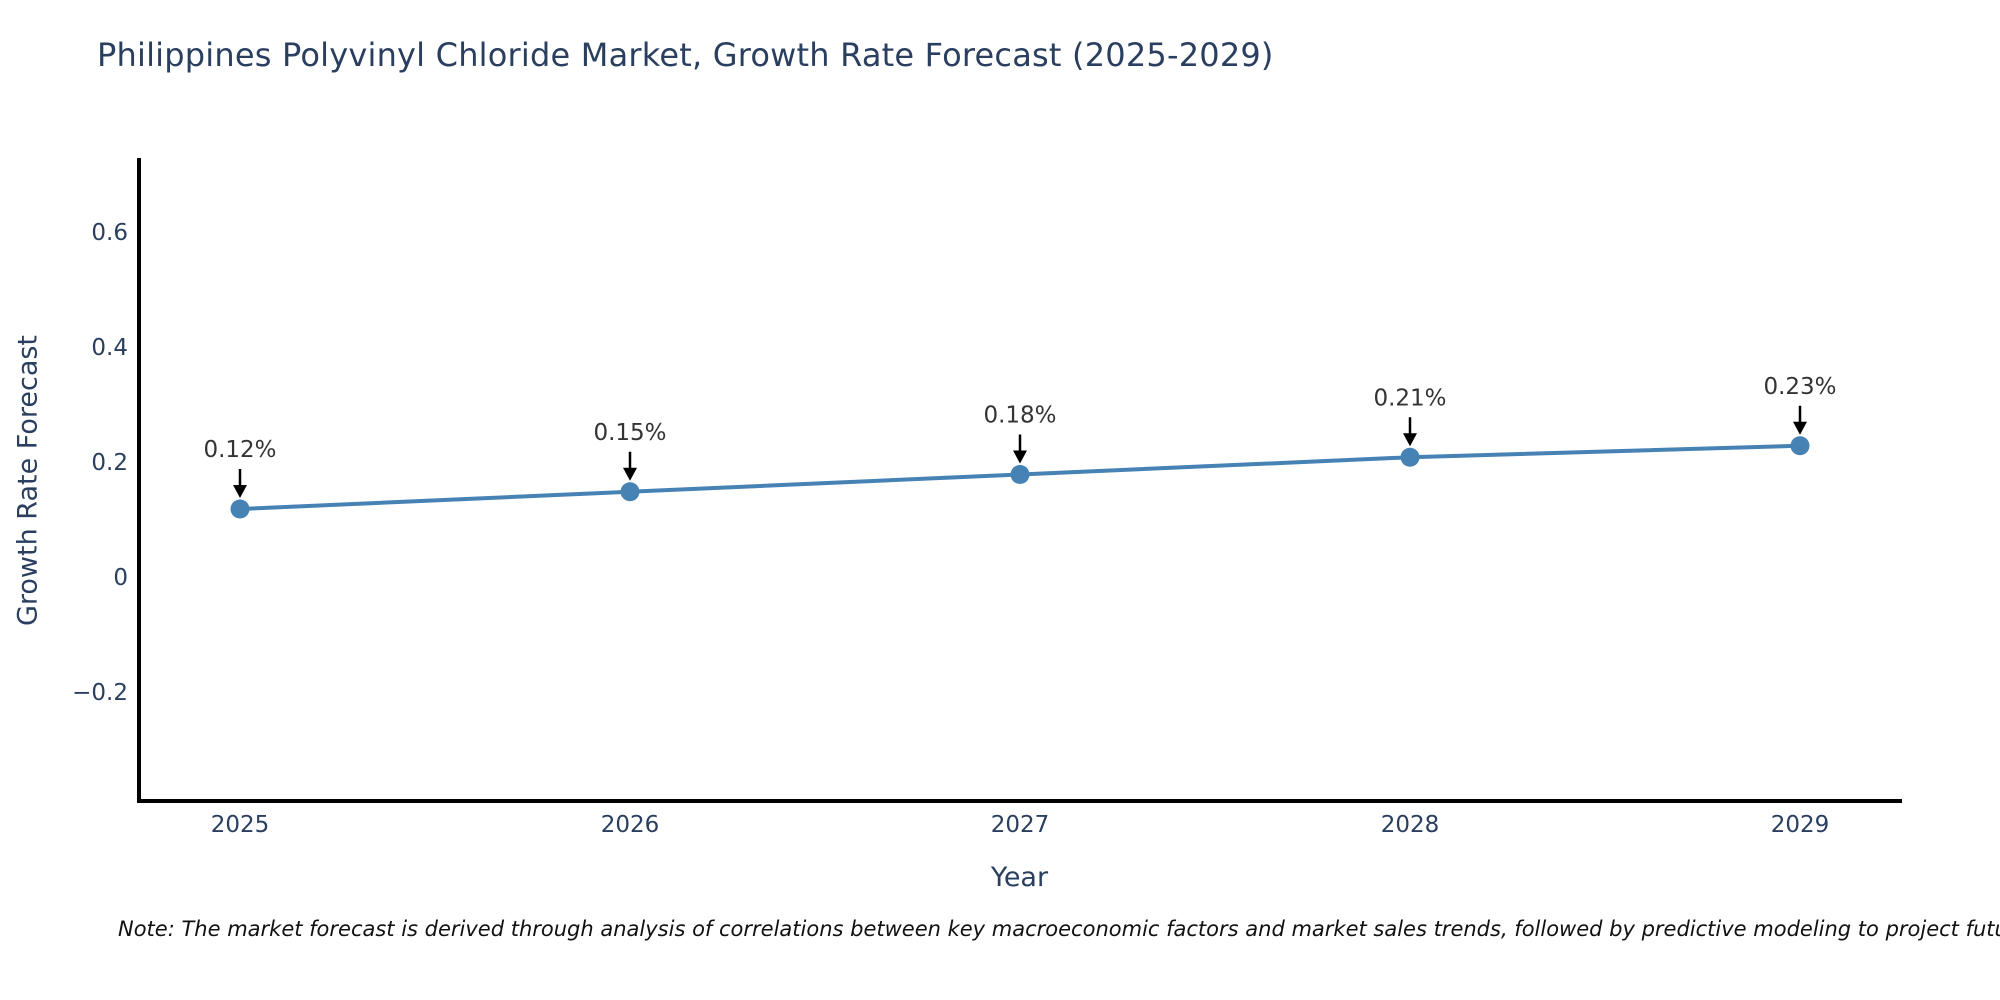 This screenshot has width=2000, height=1000. What do you see at coordinates (629, 433) in the screenshot?
I see `annotation-label: 0.15%` at bounding box center [629, 433].